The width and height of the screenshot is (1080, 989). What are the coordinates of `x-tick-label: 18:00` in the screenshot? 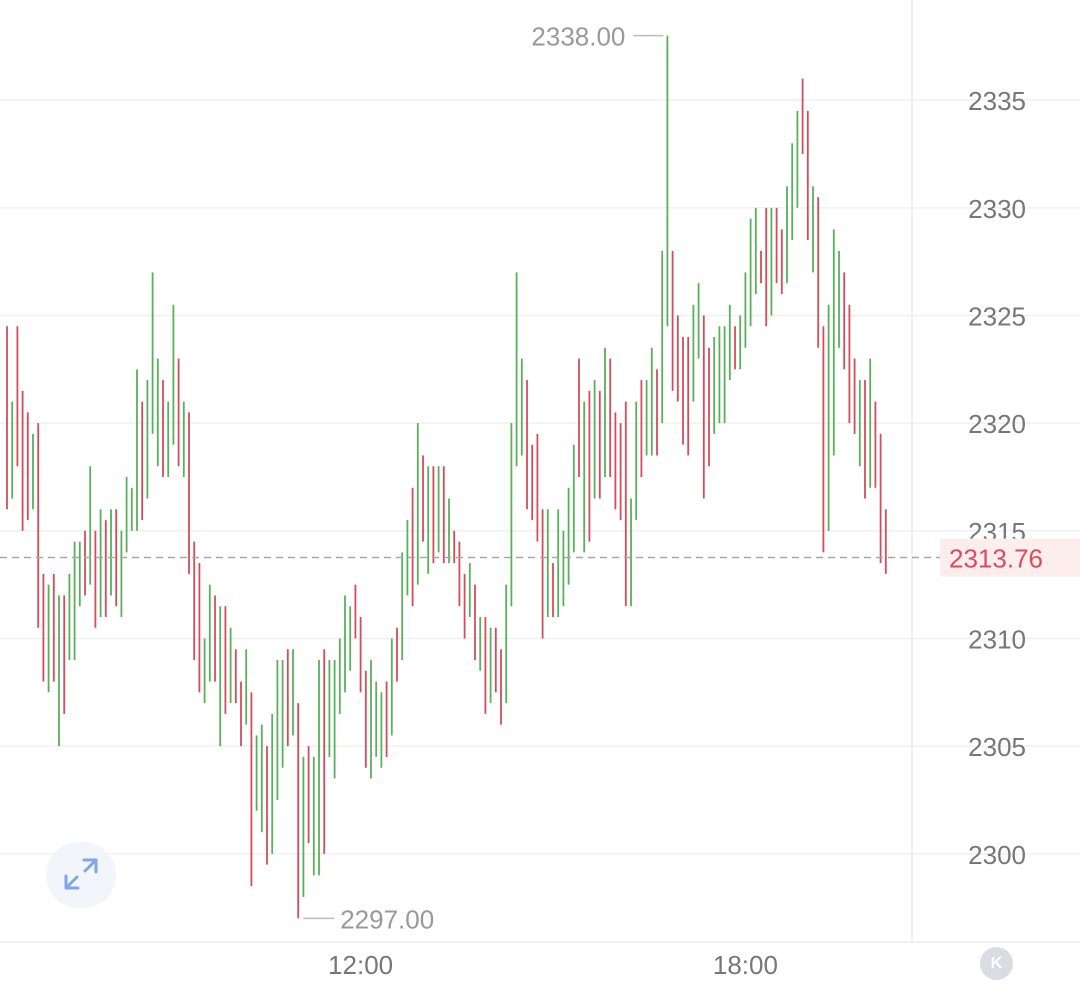 It's located at (745, 965).